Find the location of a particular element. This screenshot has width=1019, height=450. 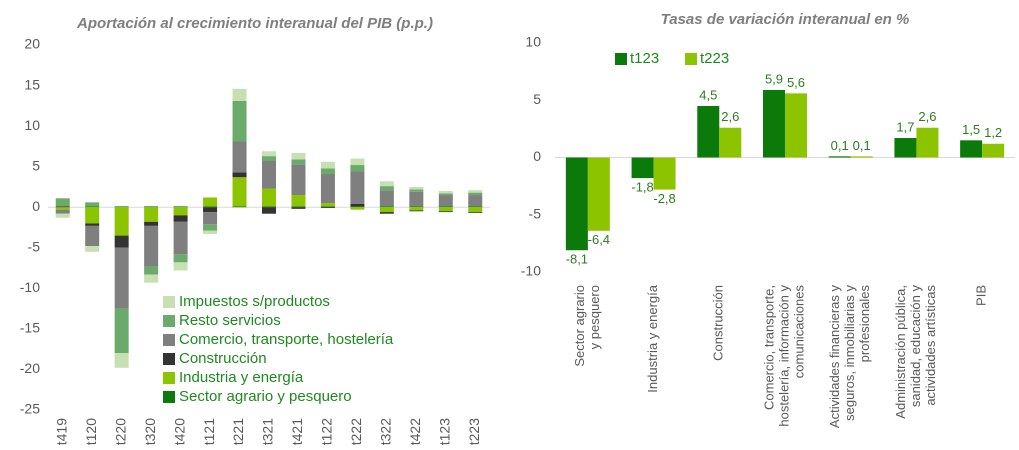

legend-box is located at coordinates (277, 349).